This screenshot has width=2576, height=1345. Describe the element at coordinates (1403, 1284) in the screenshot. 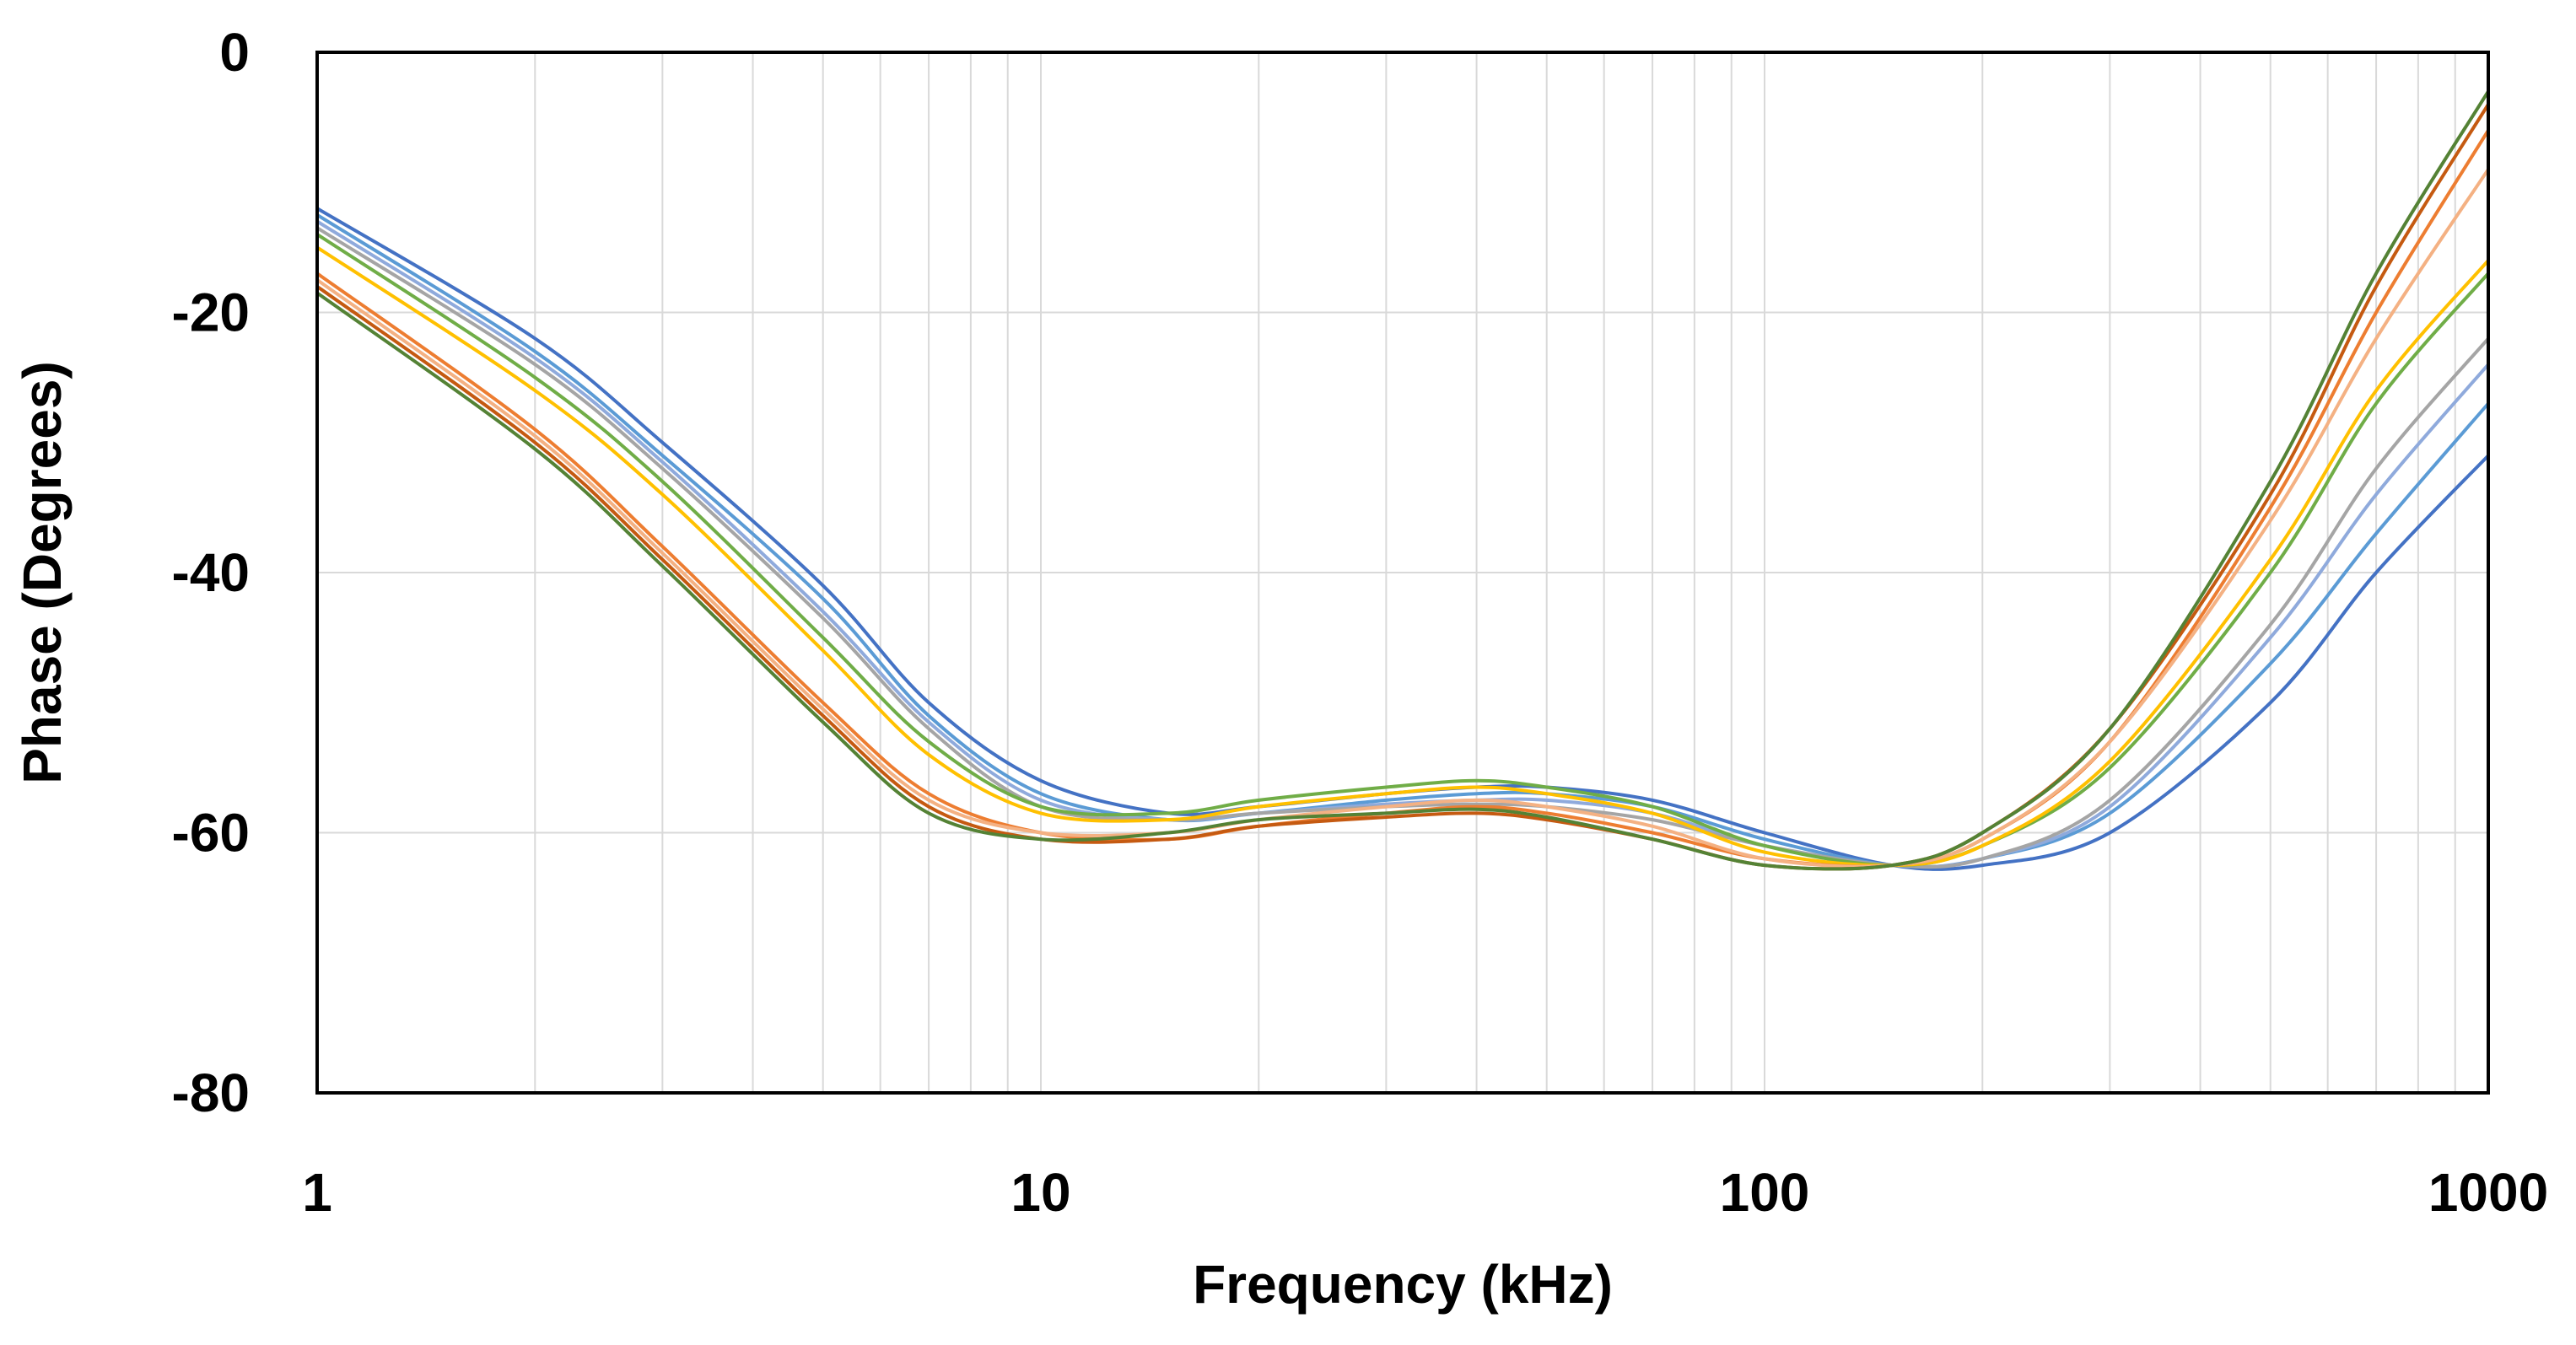

I see `x-axis-title: Frequency (kHz)` at that location.